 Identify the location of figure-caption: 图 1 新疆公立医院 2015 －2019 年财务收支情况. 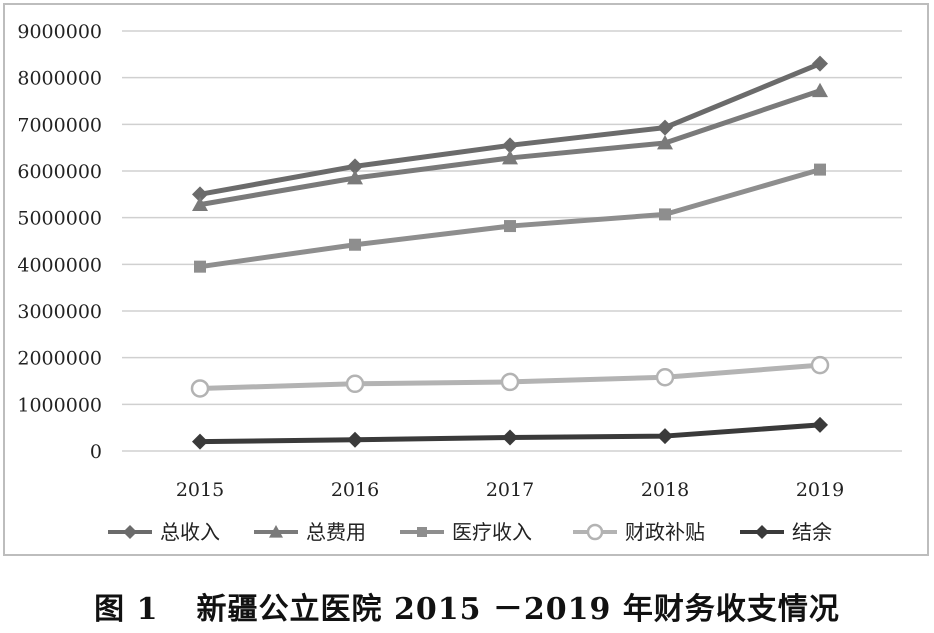
(467, 606).